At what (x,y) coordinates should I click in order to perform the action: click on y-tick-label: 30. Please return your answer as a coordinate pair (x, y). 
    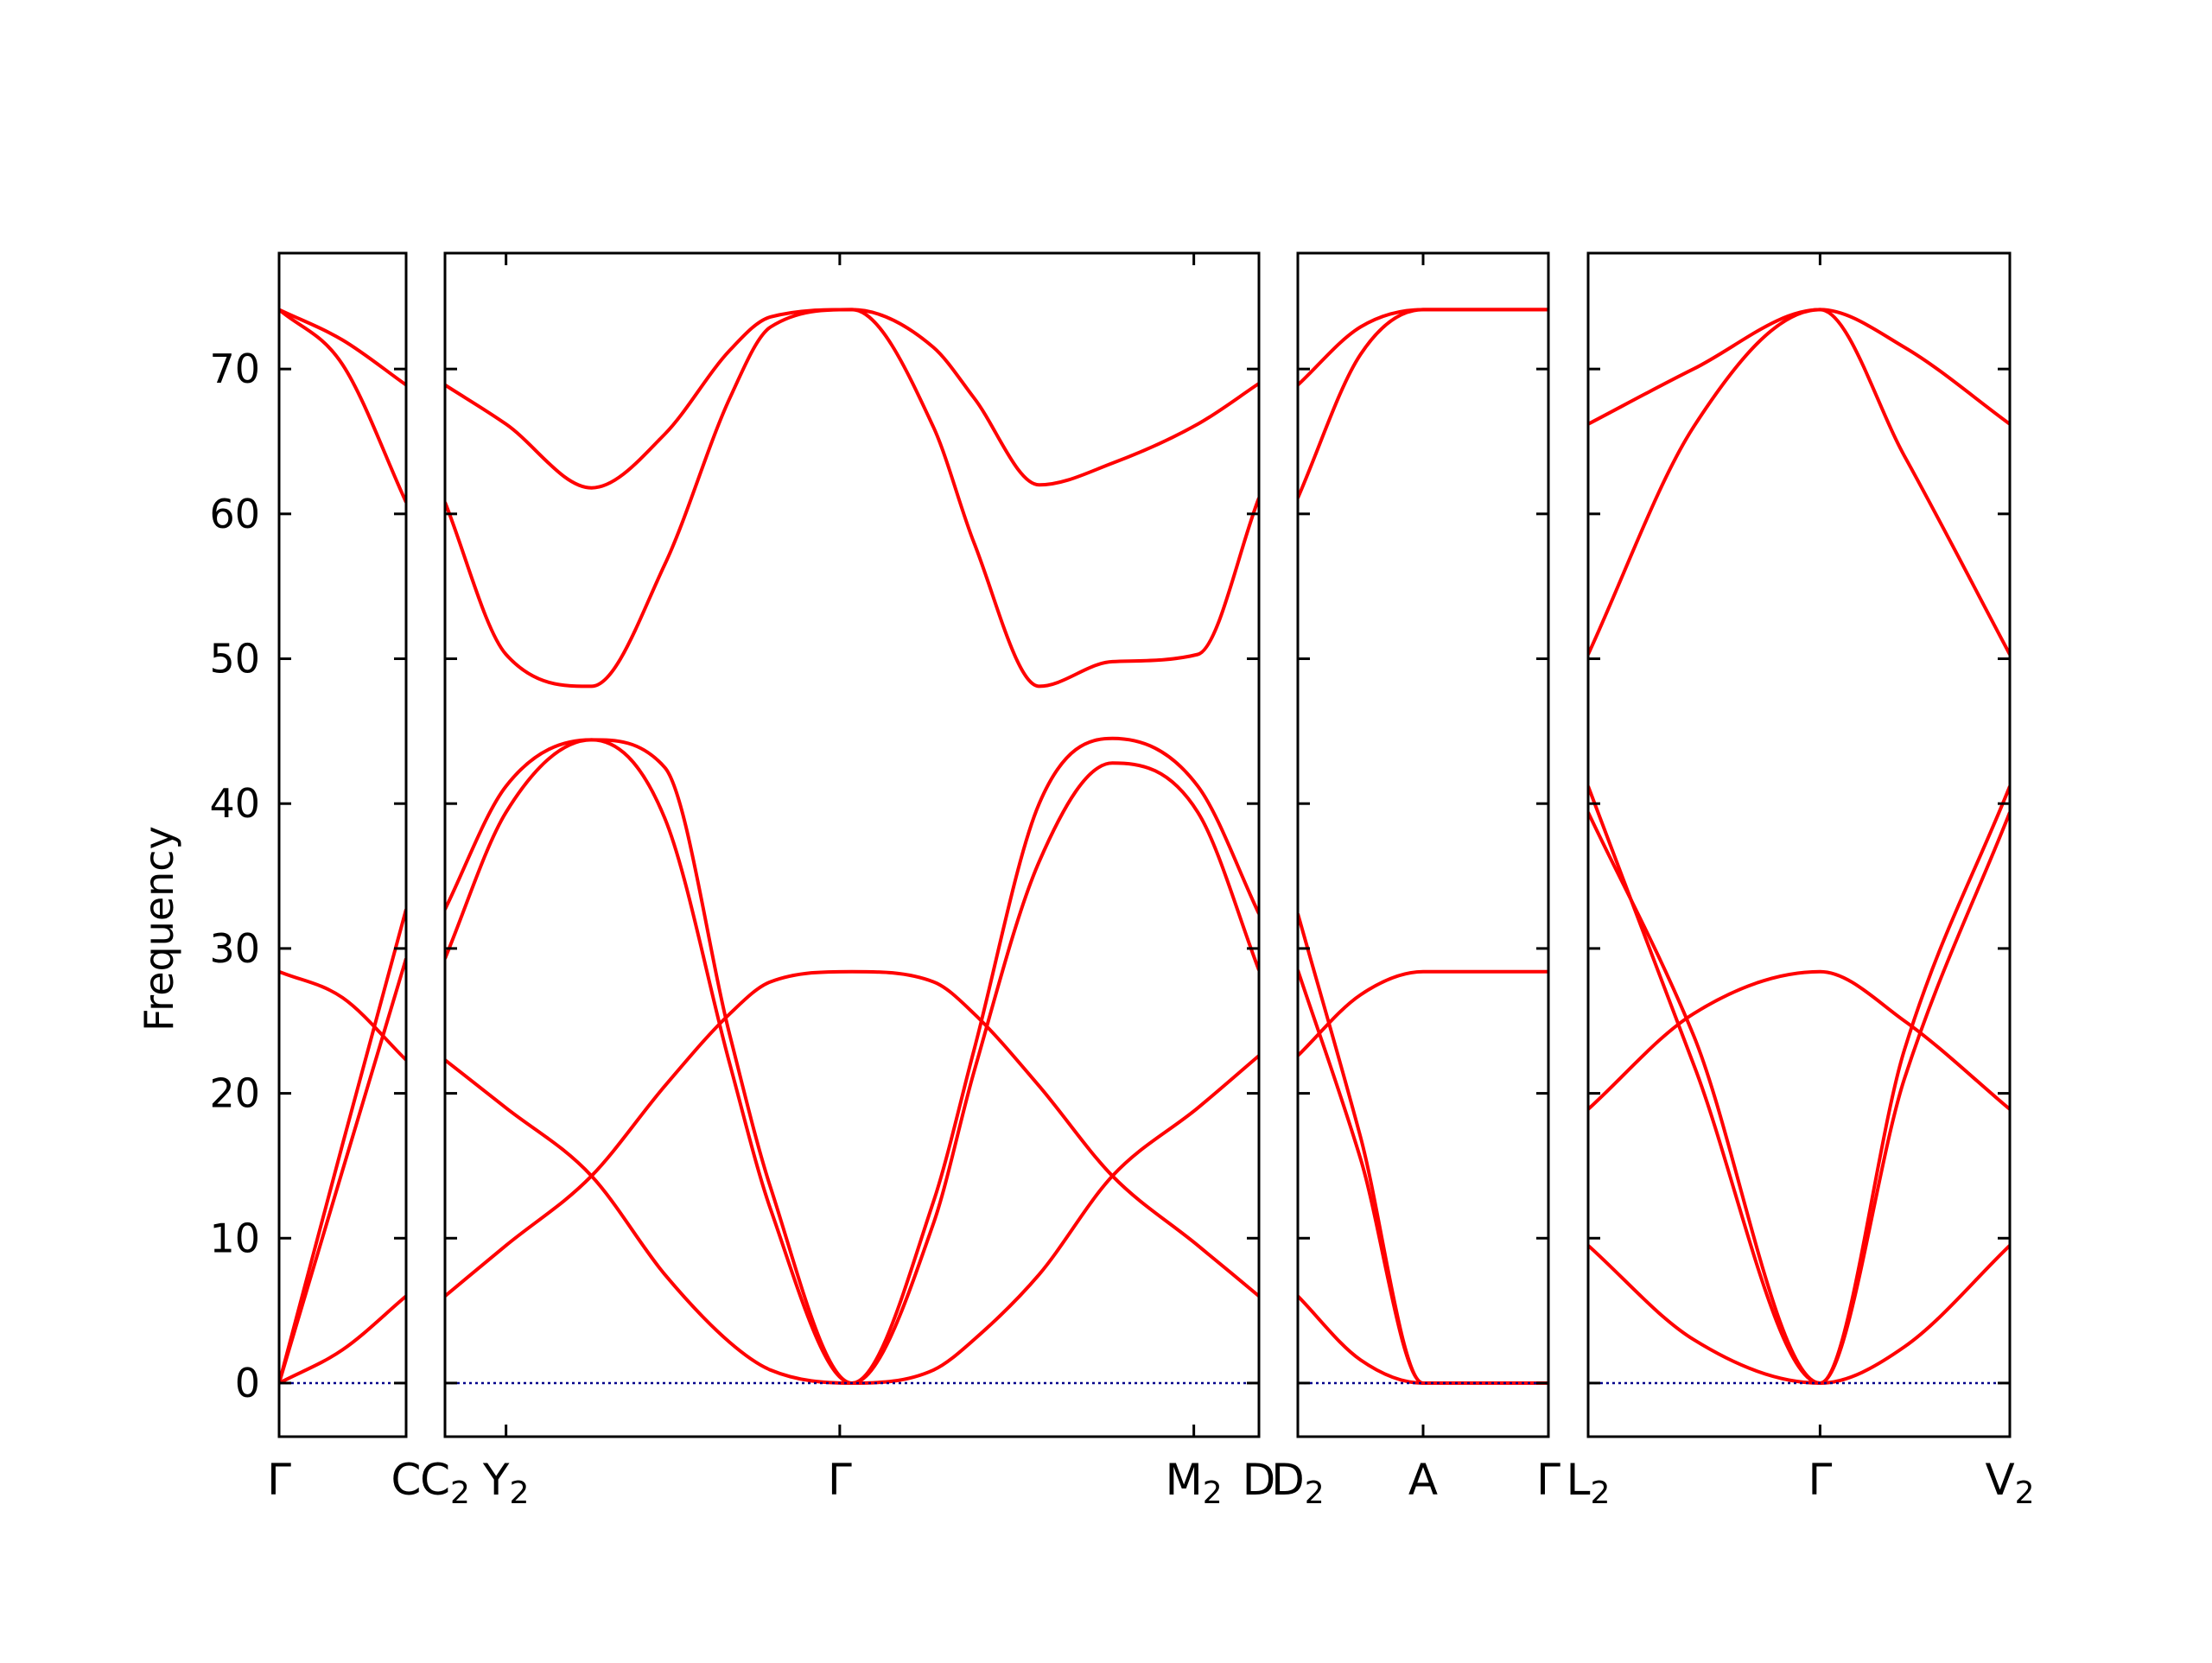
    Looking at the image, I should click on (234, 949).